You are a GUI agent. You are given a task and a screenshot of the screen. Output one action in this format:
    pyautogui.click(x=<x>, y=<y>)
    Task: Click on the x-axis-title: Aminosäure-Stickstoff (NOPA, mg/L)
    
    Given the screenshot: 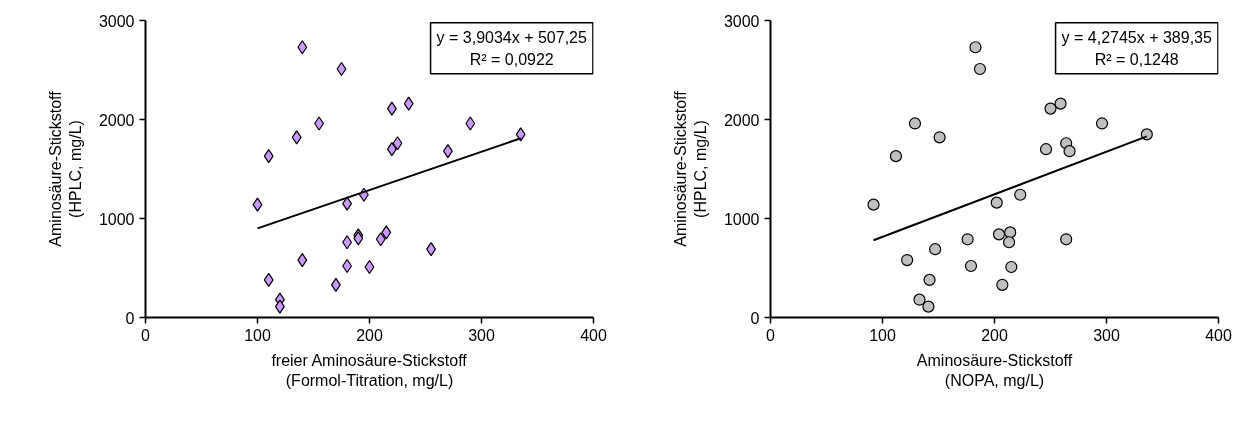 What is the action you would take?
    pyautogui.click(x=994, y=370)
    